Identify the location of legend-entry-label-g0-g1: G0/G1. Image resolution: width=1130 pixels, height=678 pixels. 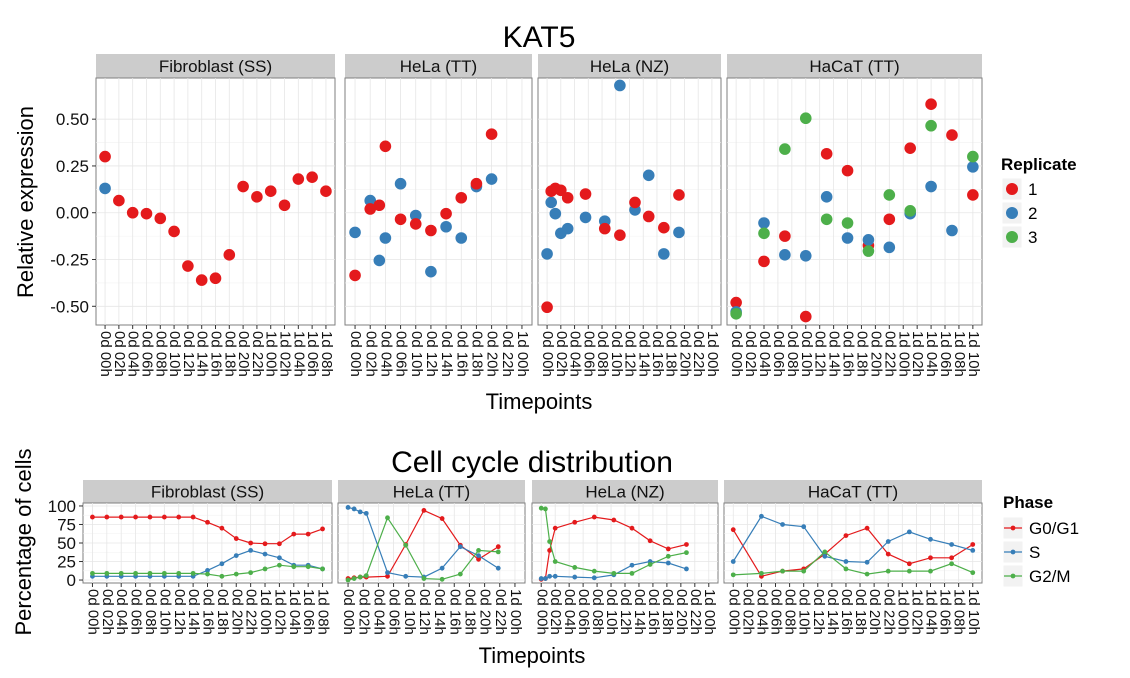
(1054, 528).